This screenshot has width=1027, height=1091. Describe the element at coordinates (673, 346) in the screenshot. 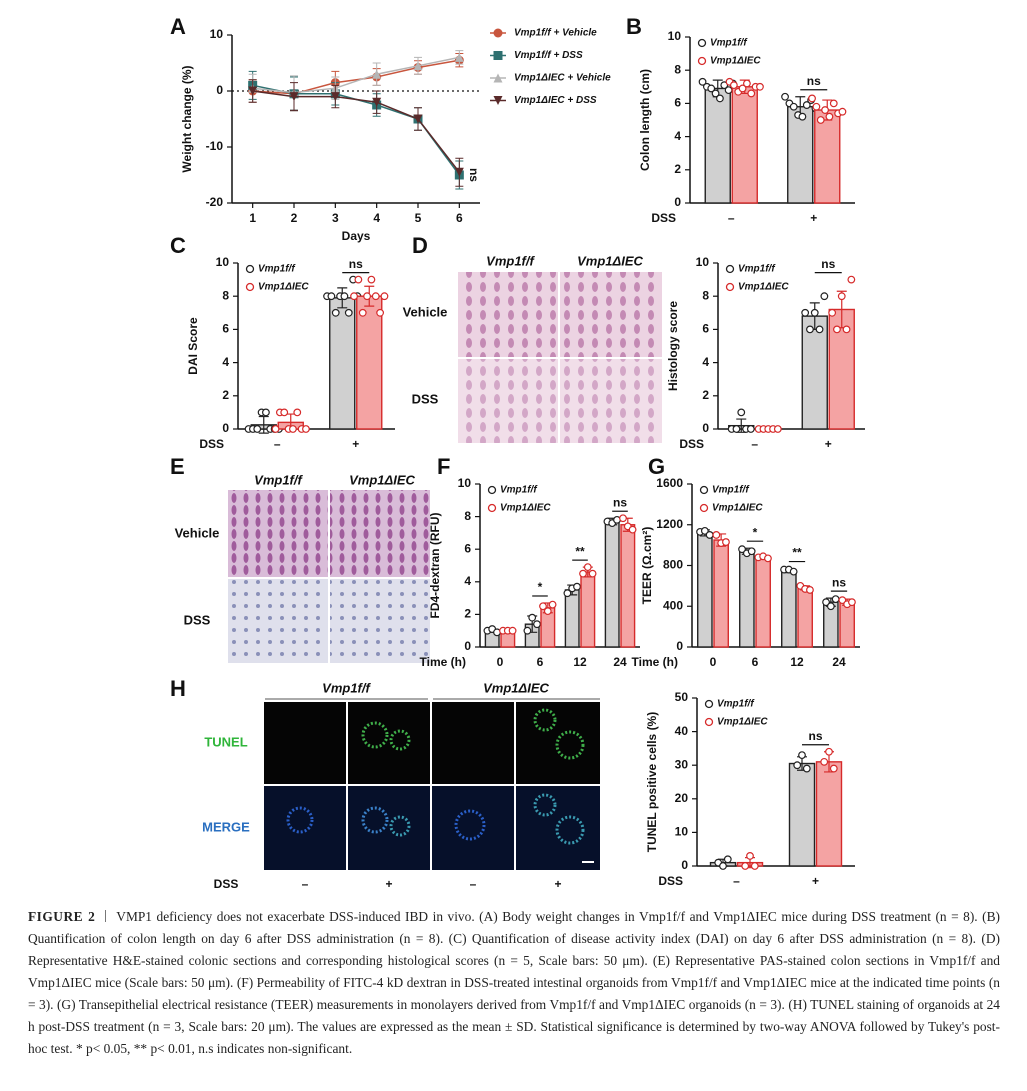

I see `y-axis-label: Histology score` at that location.